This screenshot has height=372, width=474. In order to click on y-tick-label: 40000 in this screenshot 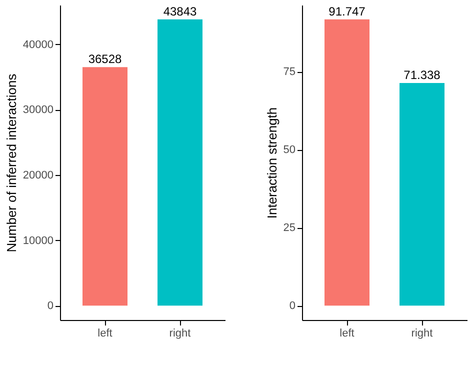, I will do `click(38, 44)`.